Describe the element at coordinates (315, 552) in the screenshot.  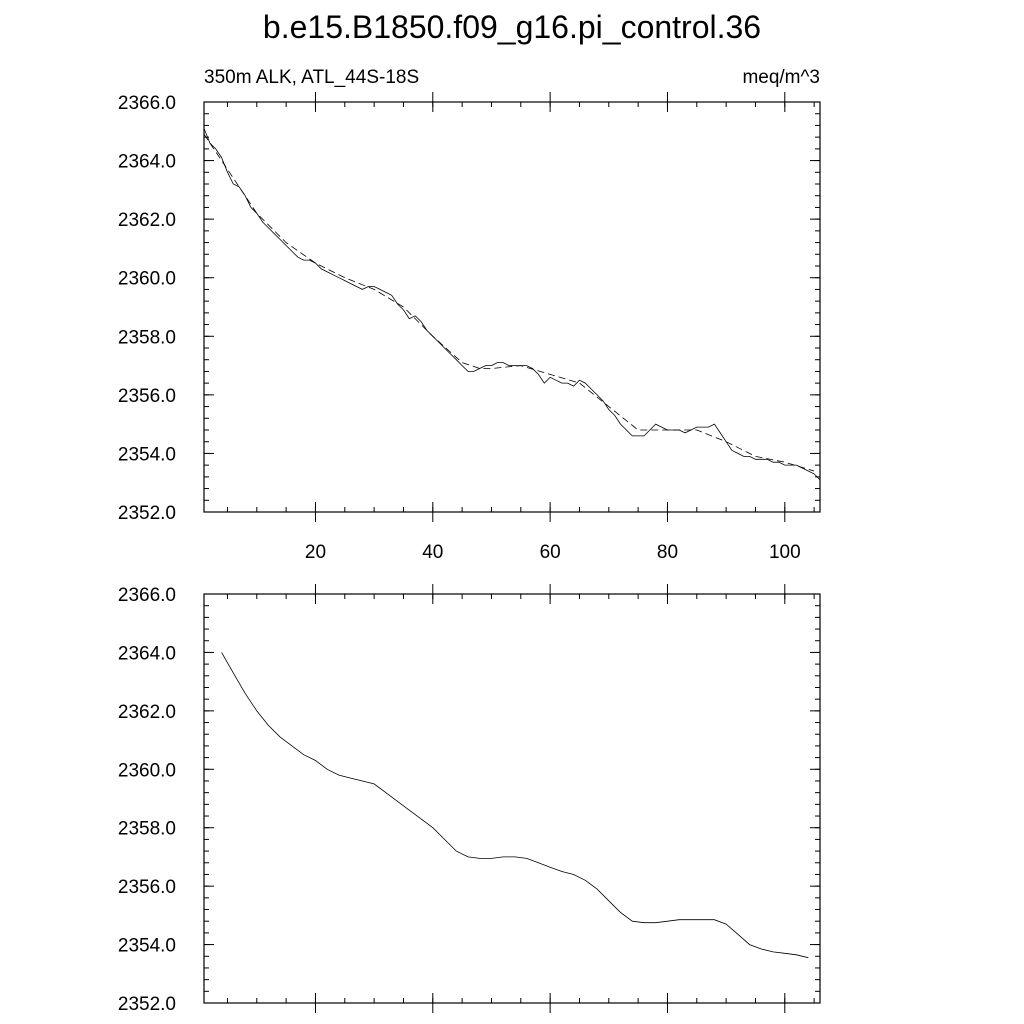
I see `x-tick-label: 20` at that location.